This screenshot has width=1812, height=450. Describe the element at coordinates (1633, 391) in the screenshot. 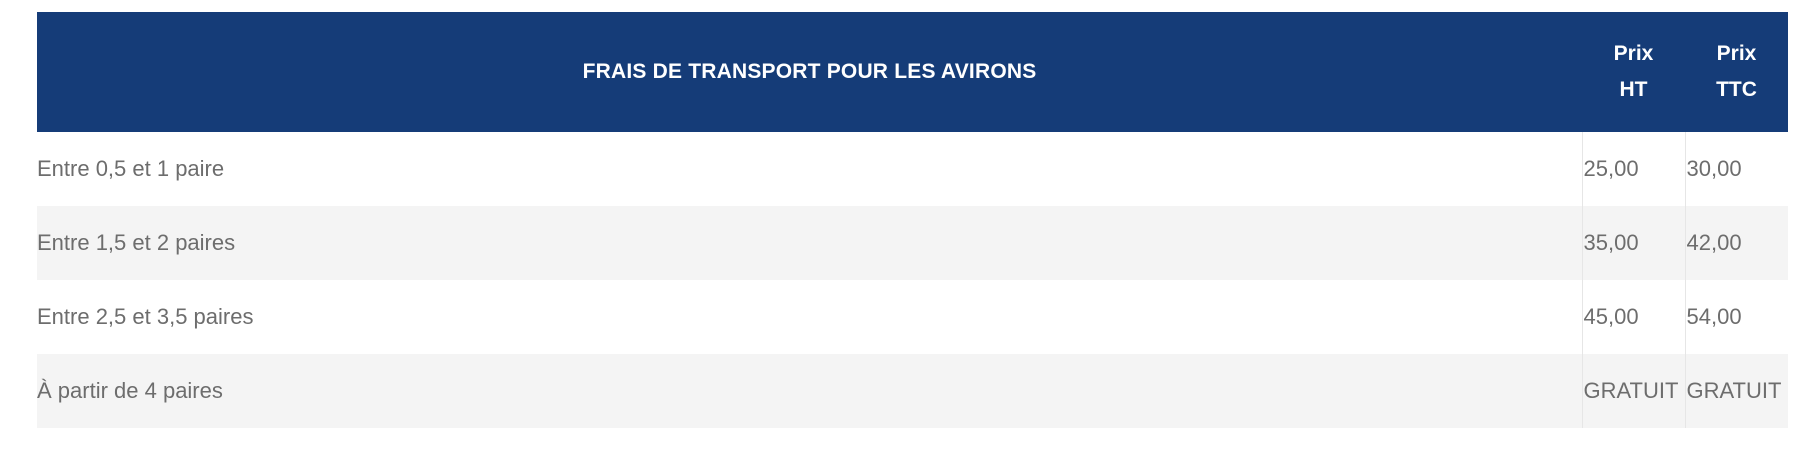

I see `row-price-ht: GRATUIT` at that location.